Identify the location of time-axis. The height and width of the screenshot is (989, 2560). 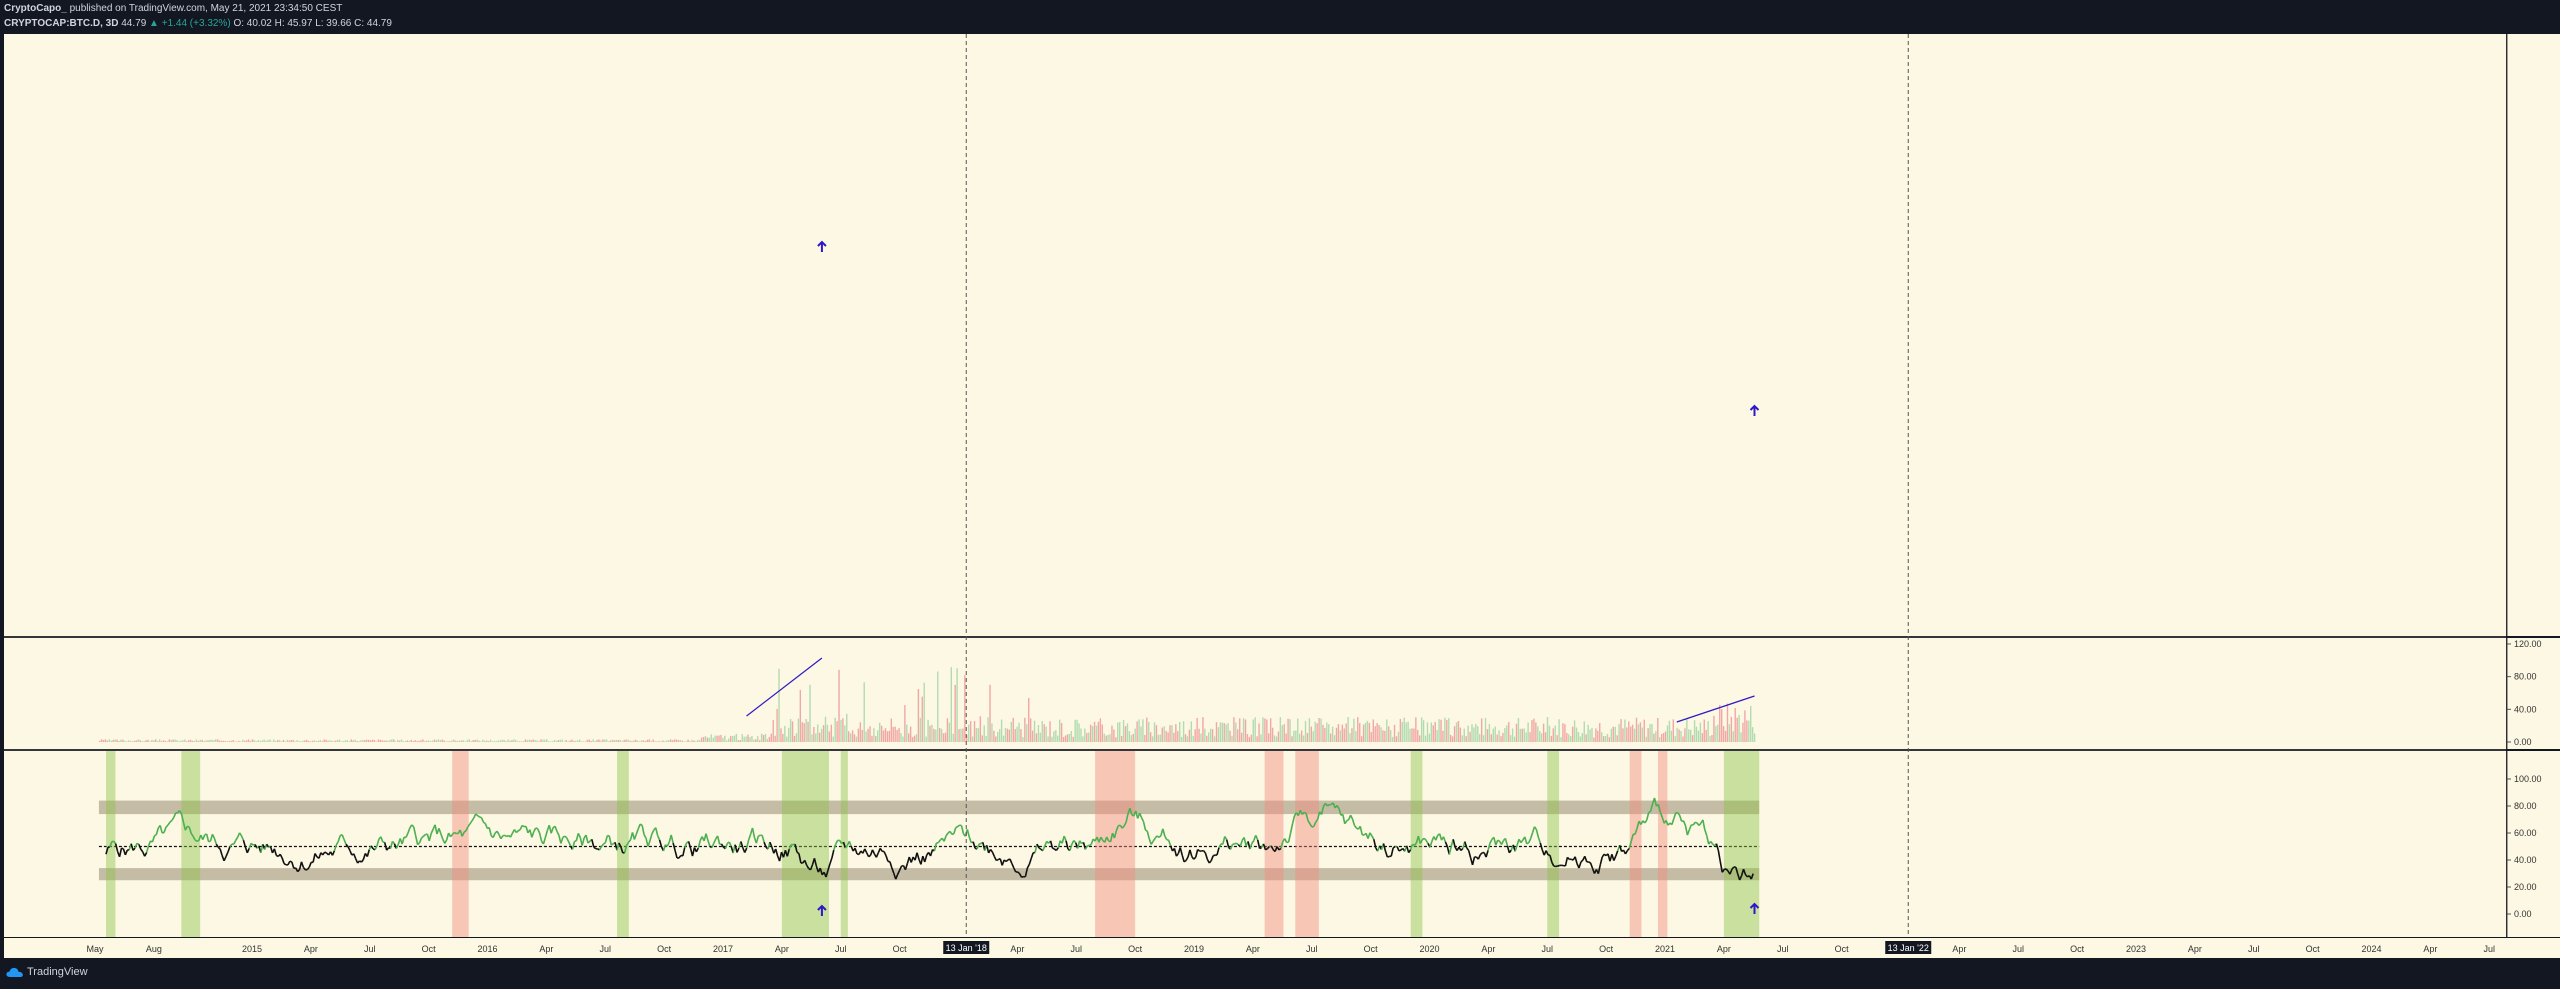
(1282, 948).